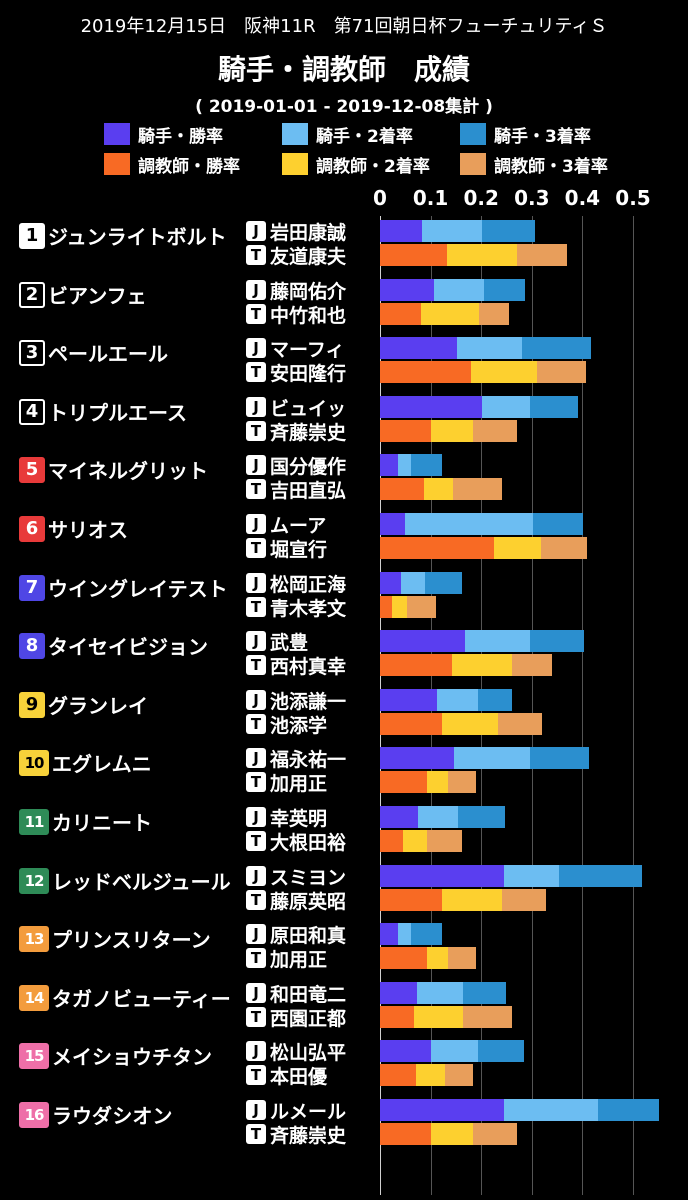 This screenshot has height=1200, width=688. I want to click on x-tick-label: 0.3, so click(532, 198).